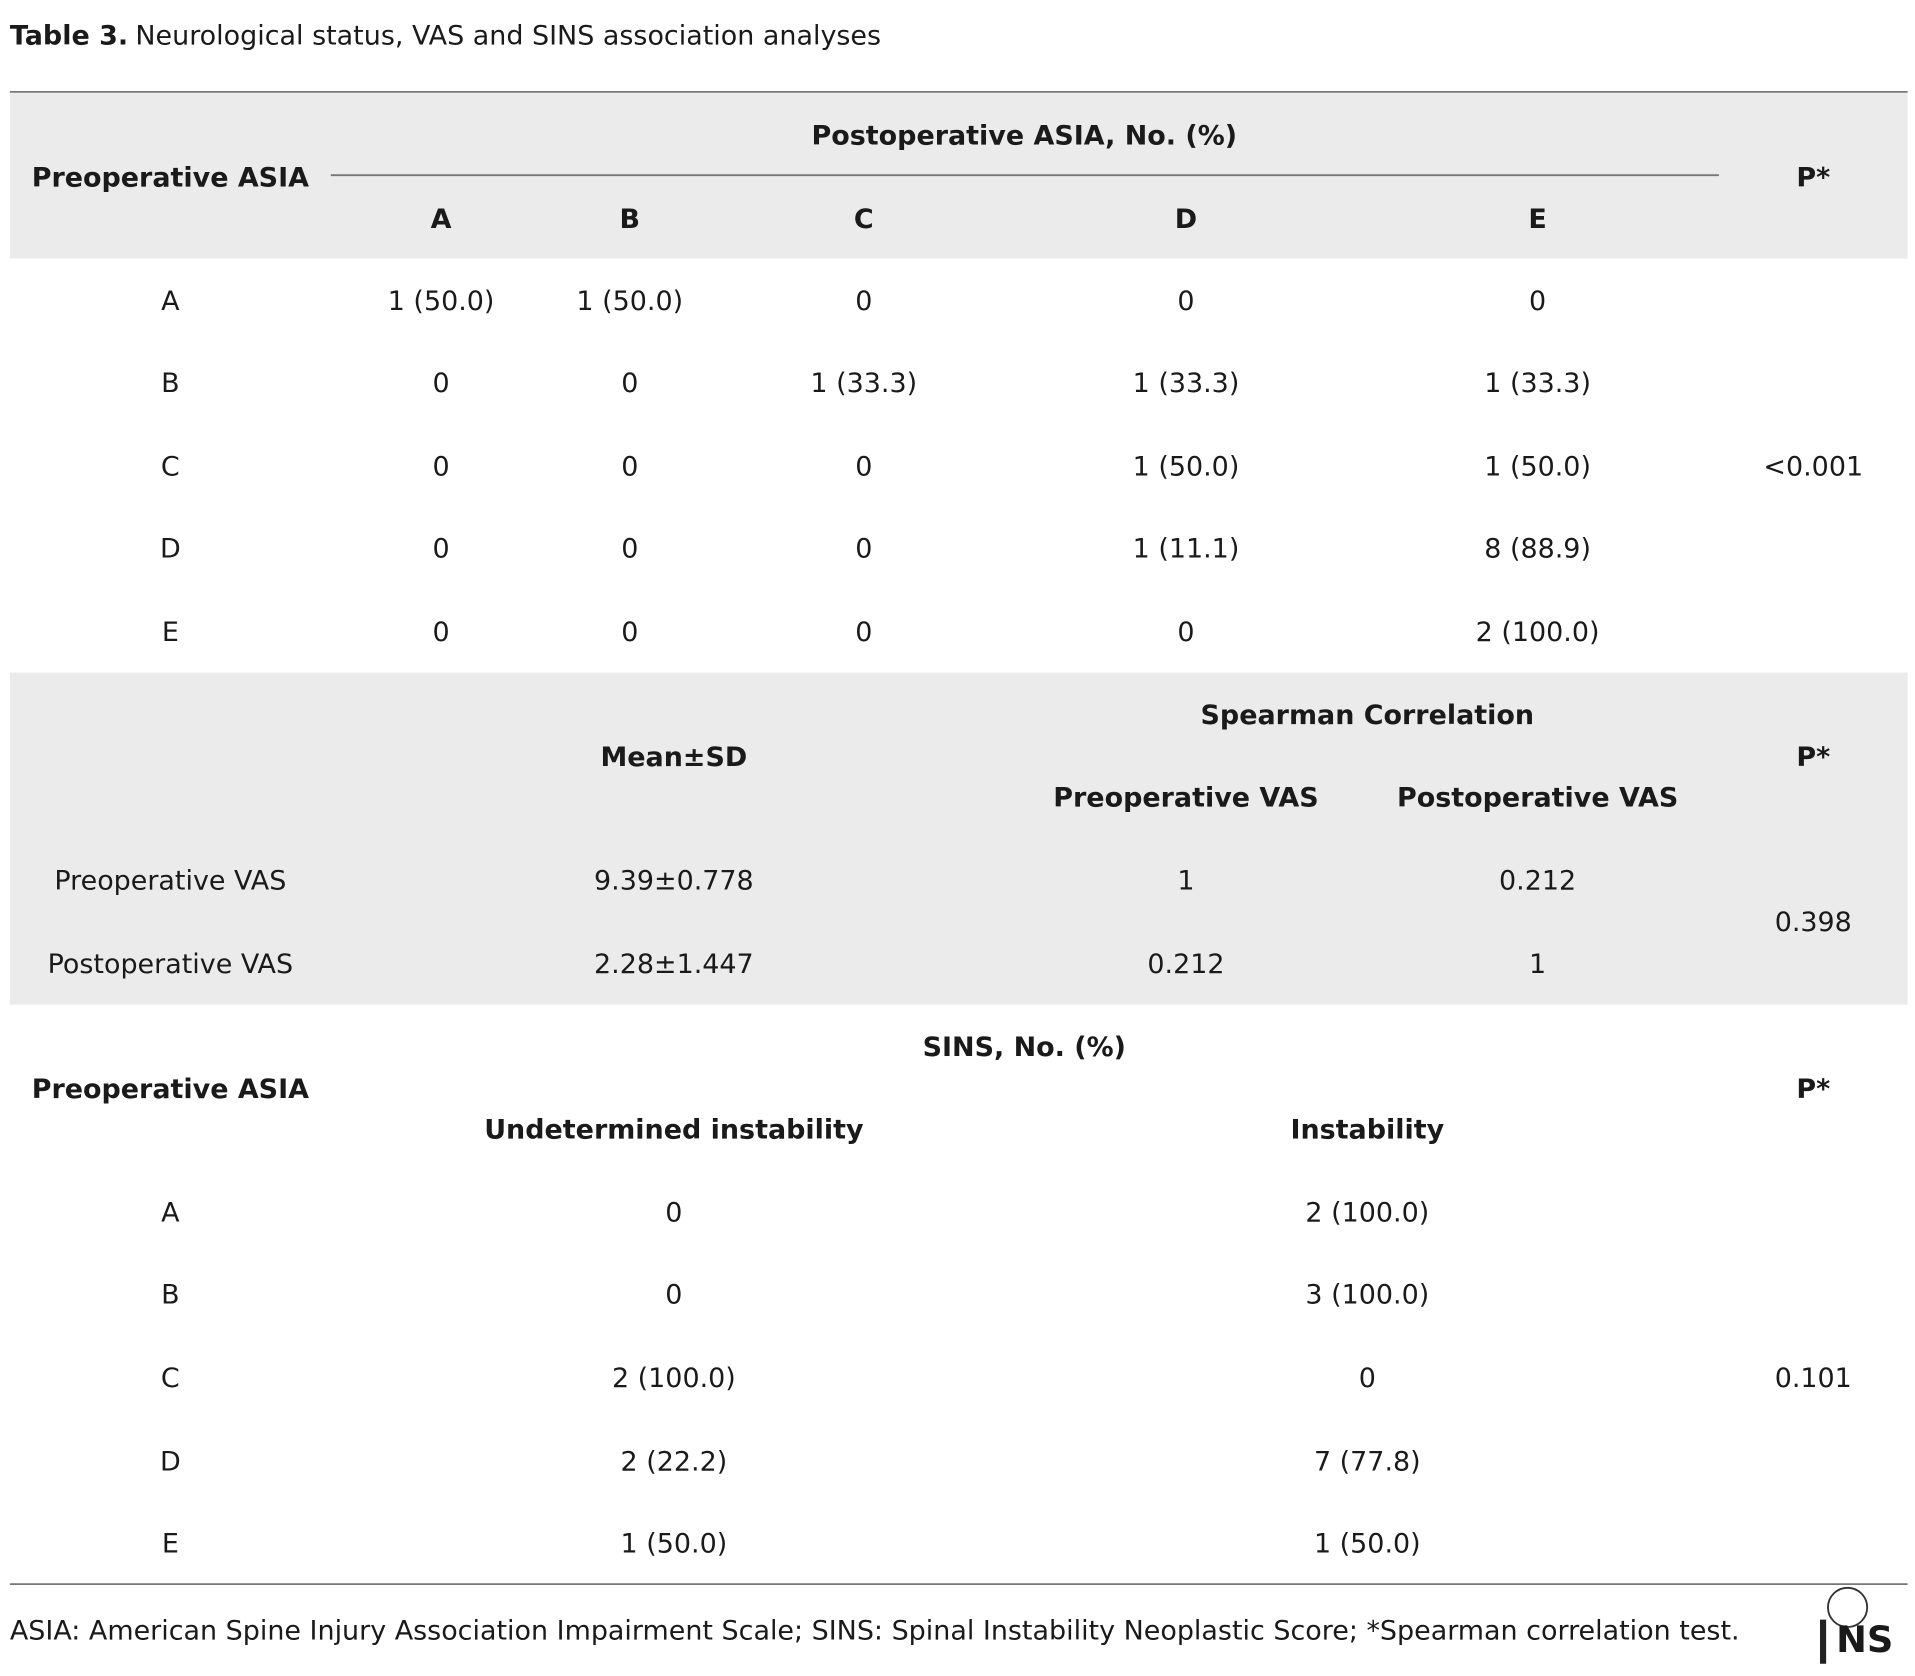 The width and height of the screenshot is (1915, 1676). I want to click on cell: 9.39±0.778, so click(674, 881).